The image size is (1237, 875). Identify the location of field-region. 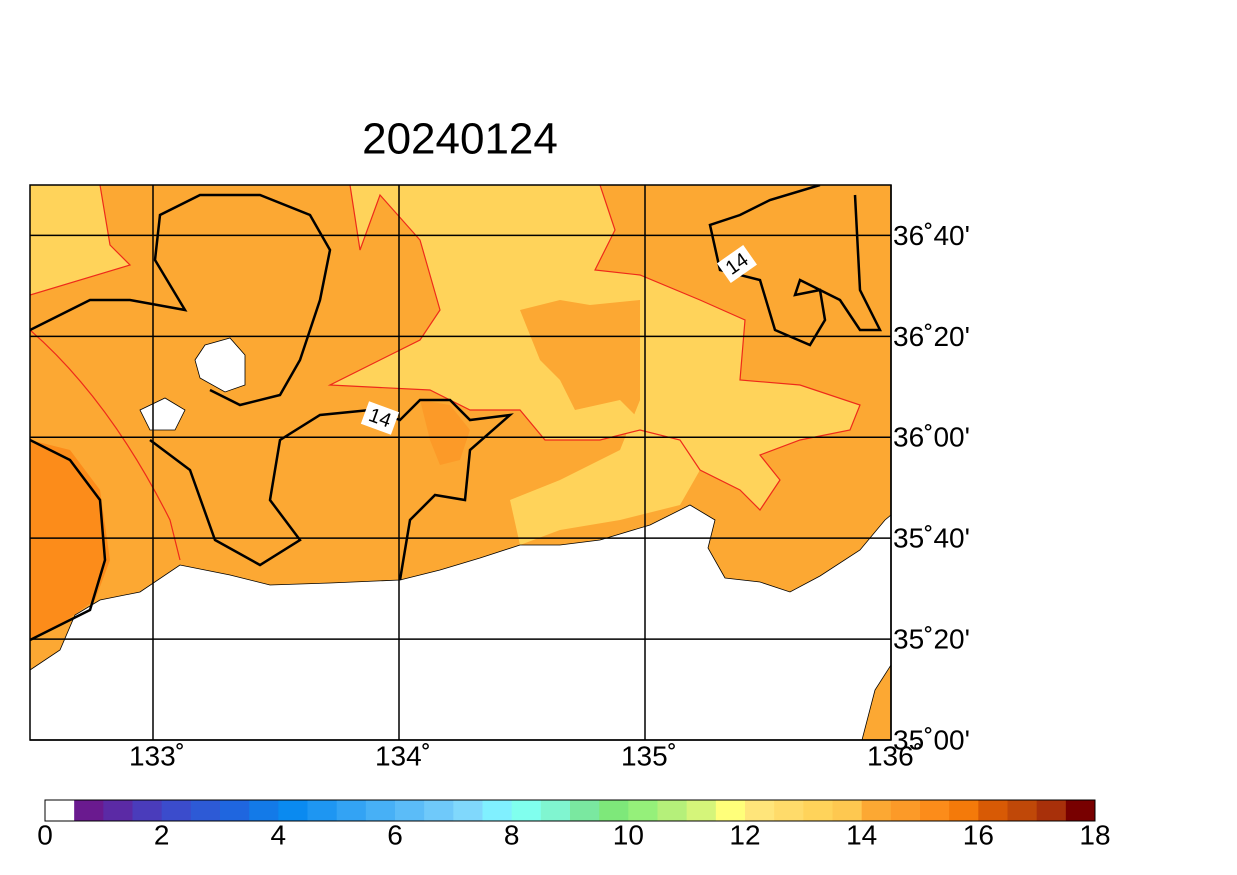
(580, 360).